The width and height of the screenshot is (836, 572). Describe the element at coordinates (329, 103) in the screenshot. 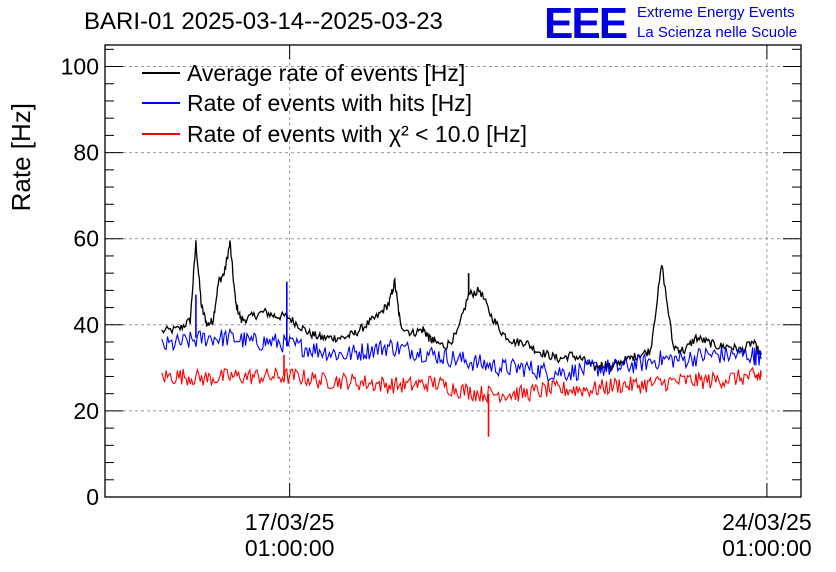

I see `legend-entry-1: Rate of events with hits [Hz]` at that location.